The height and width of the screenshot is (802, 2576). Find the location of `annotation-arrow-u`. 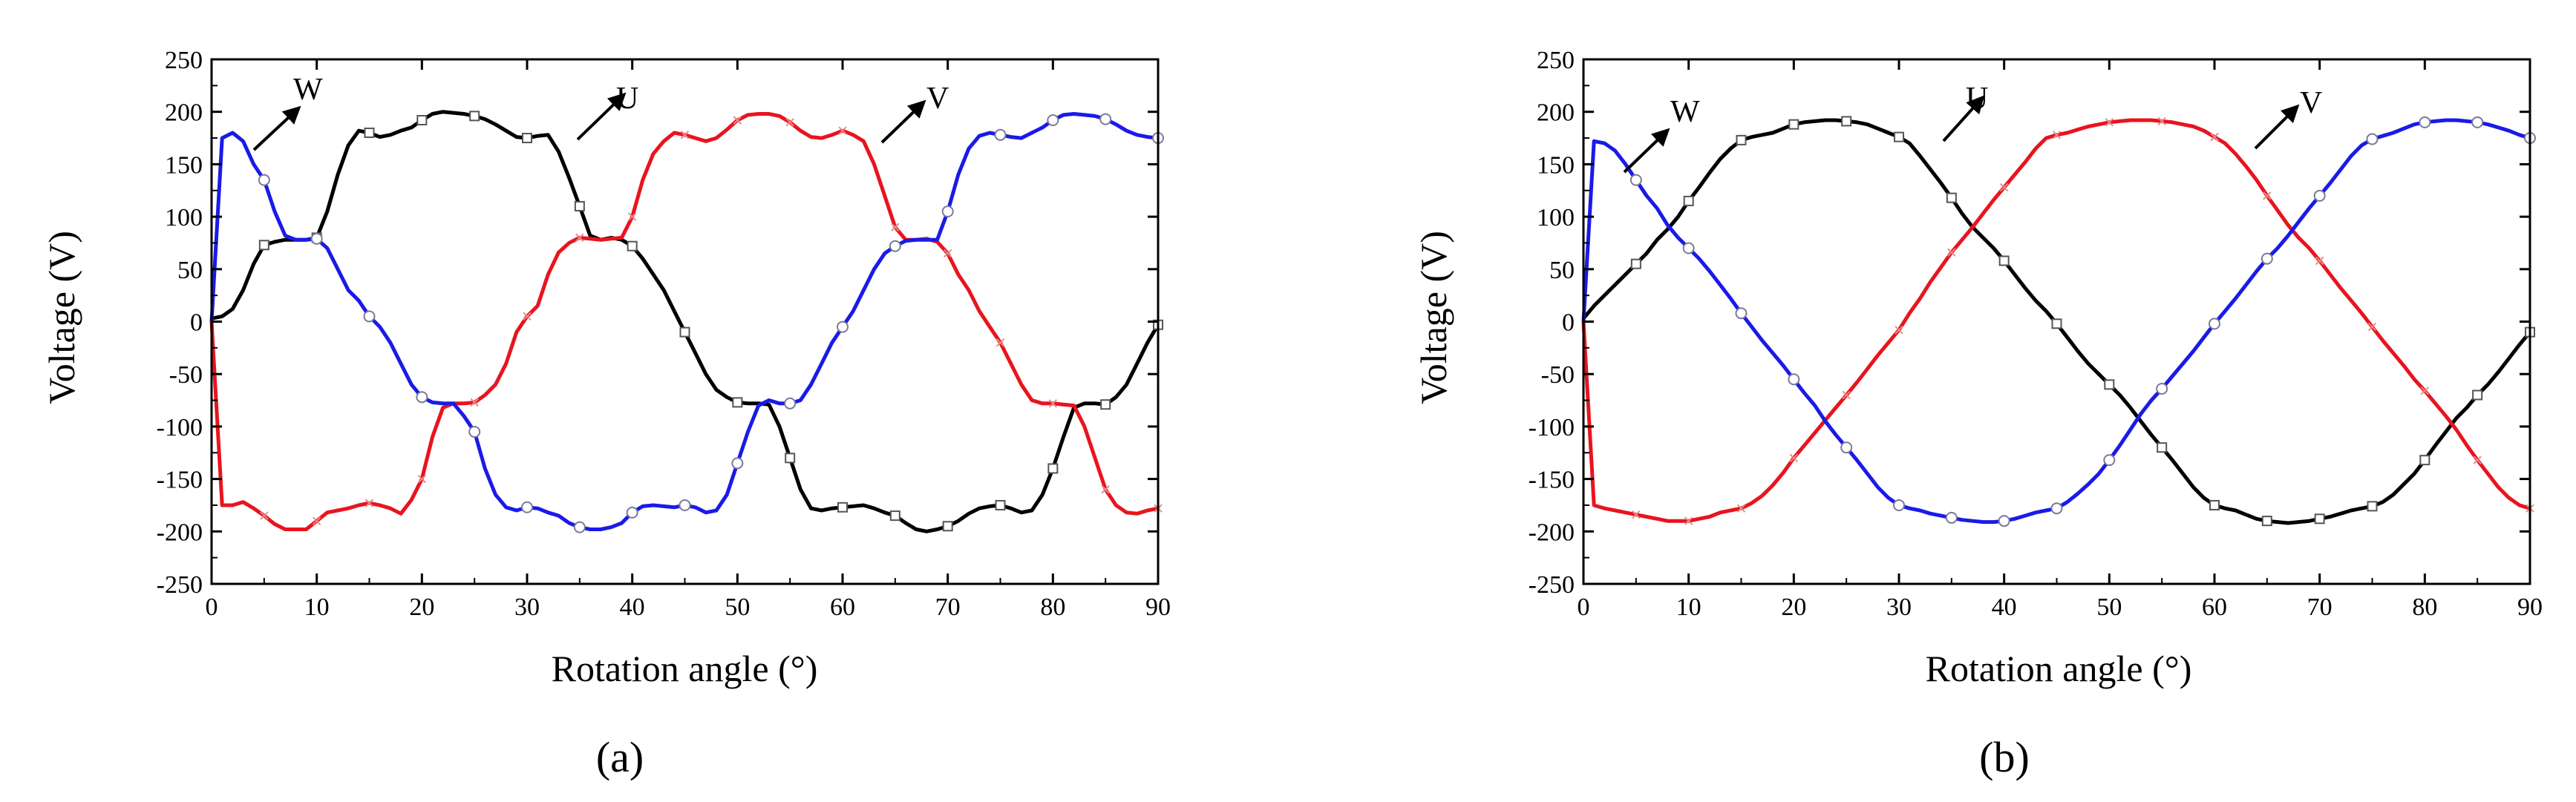

annotation-arrow-u is located at coordinates (1964, 119).